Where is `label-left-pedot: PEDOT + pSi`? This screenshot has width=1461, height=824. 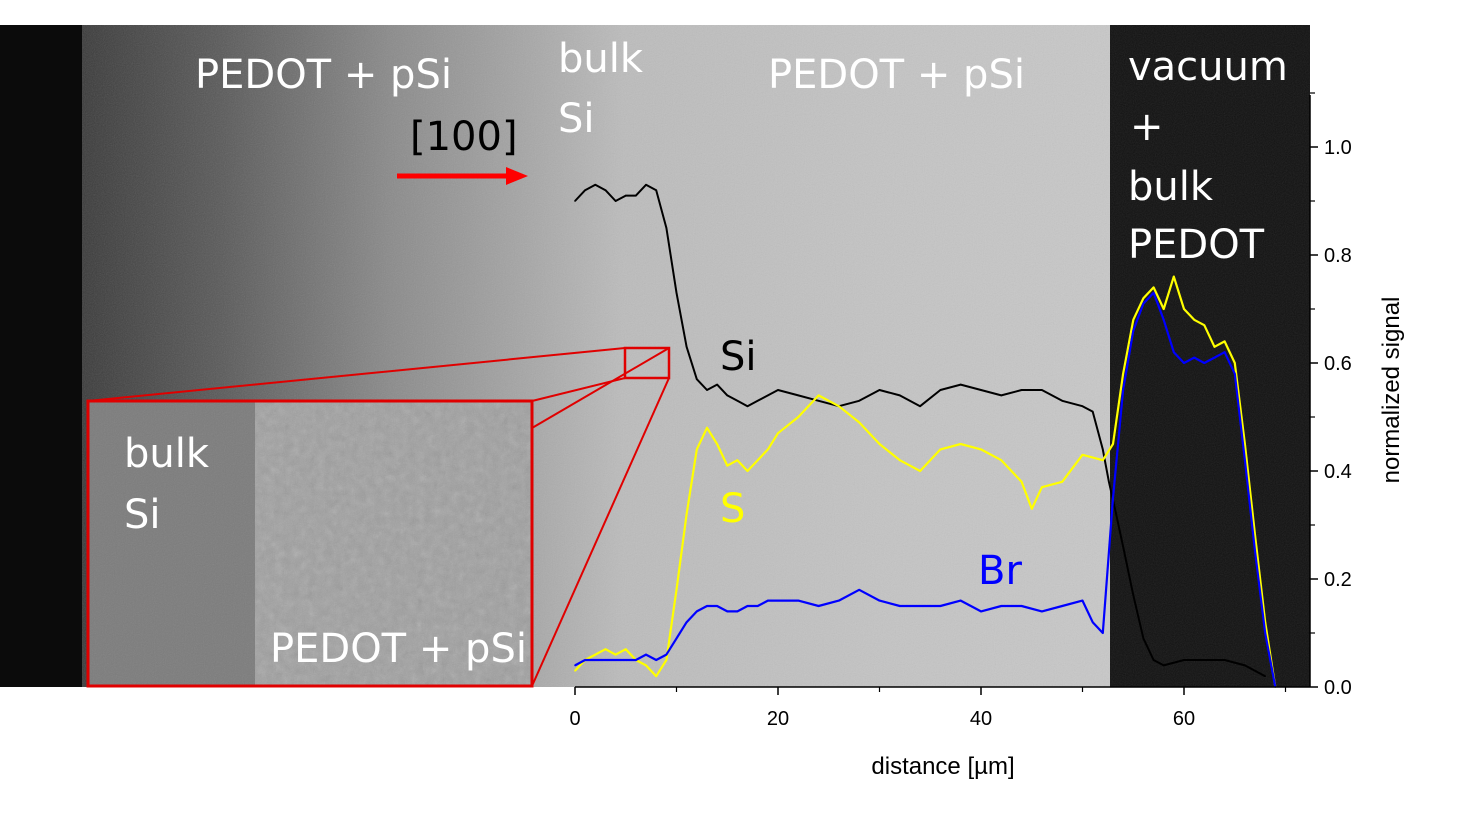
label-left-pedot: PEDOT + pSi is located at coordinates (323, 75).